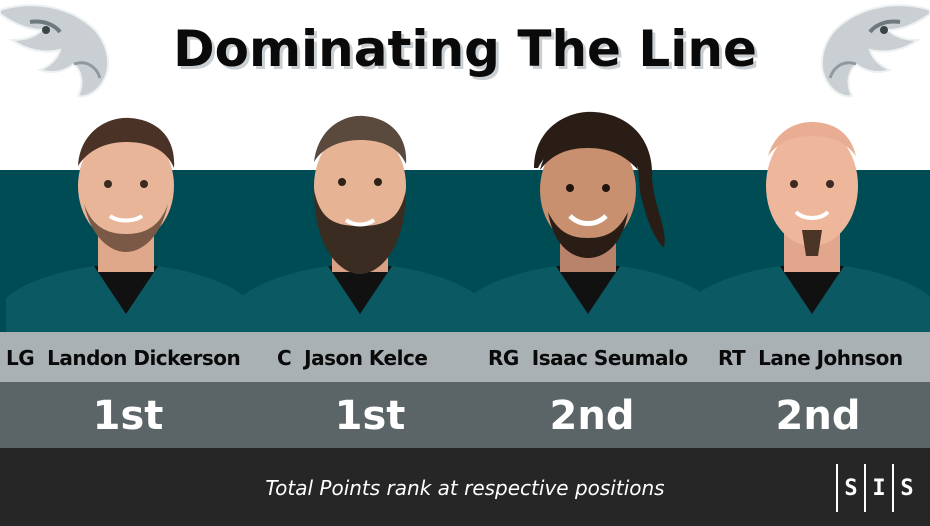  I want to click on player-name: Jason Kelce, so click(366, 358).